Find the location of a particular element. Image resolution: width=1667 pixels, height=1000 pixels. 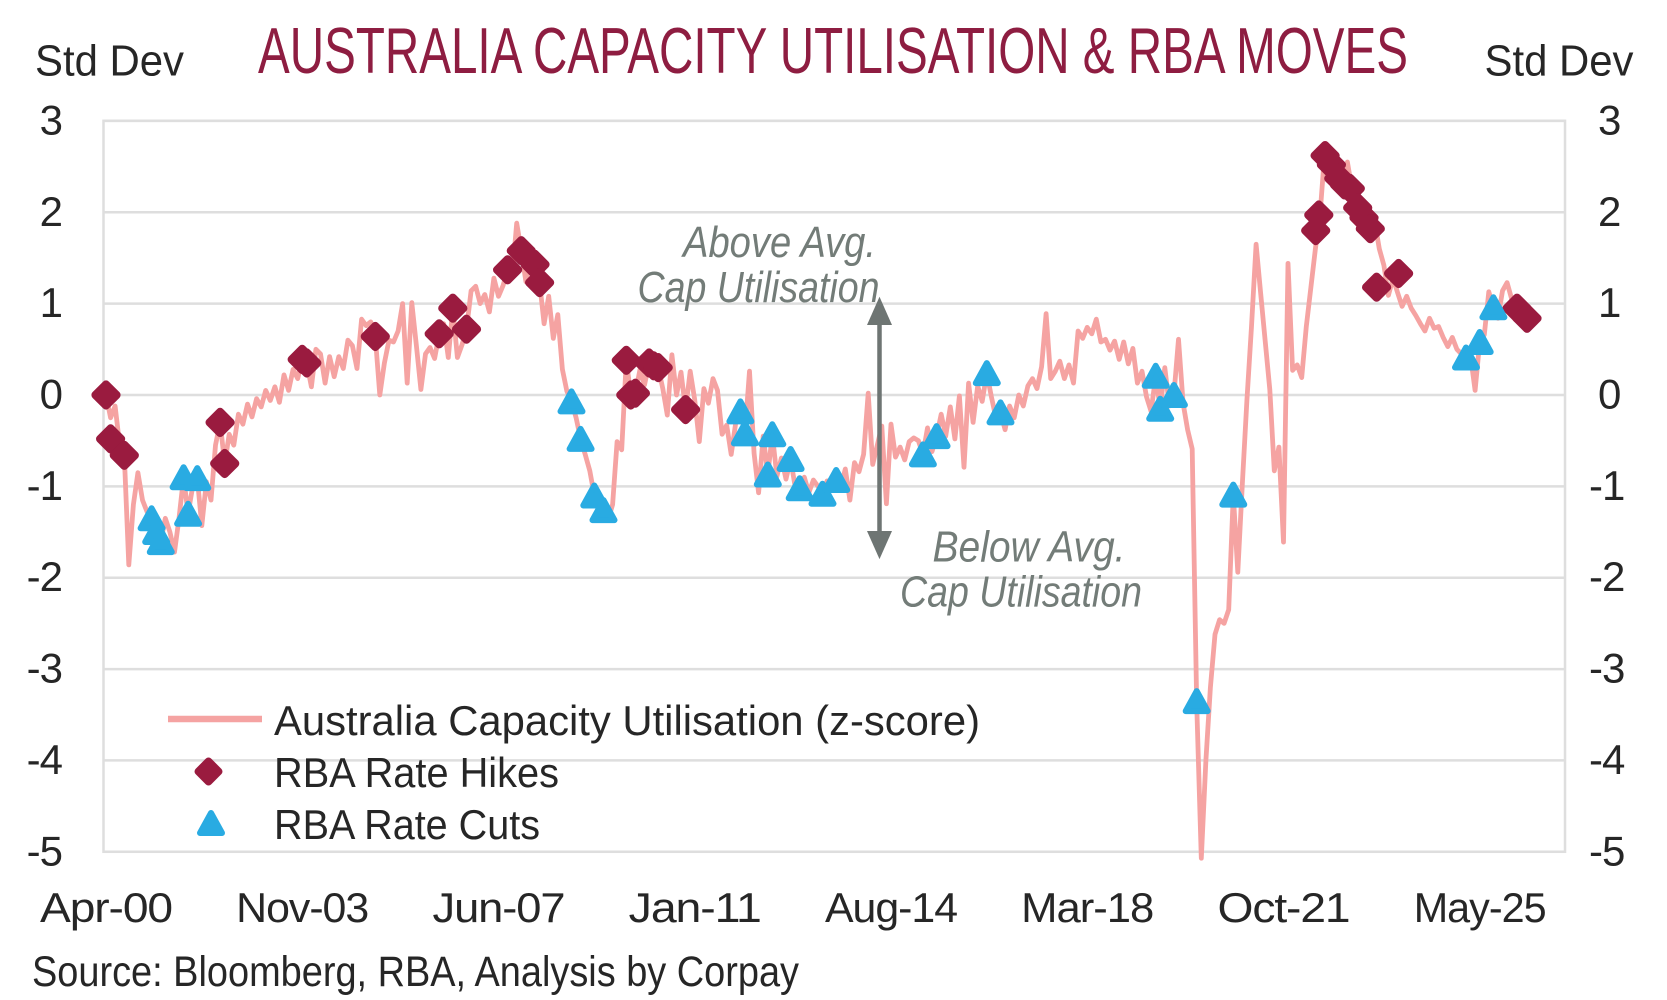

svg-text: Mar-18 is located at coordinates (1087, 907).